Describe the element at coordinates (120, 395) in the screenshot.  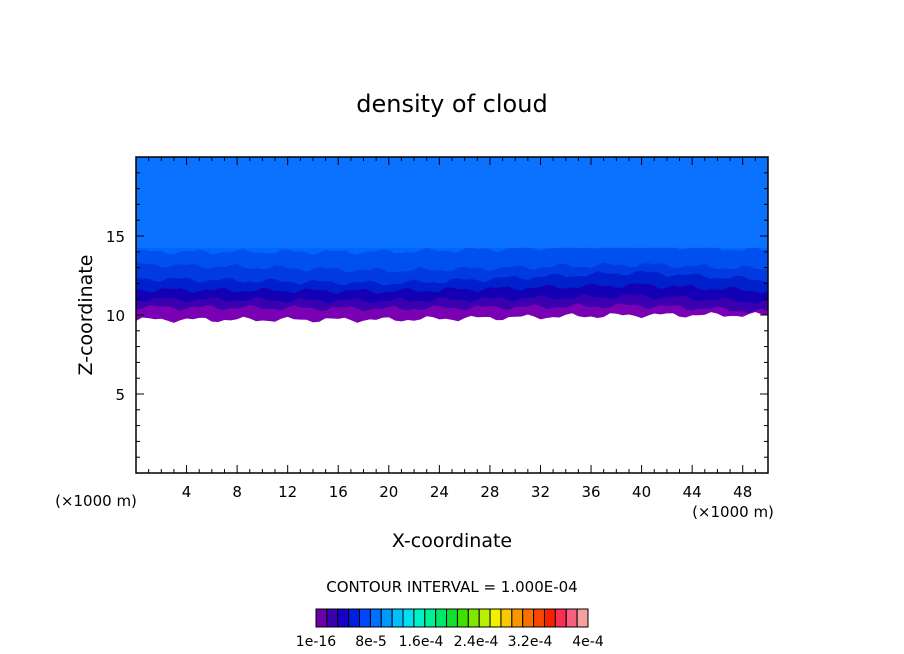
I see `y-tick-label: 5` at that location.